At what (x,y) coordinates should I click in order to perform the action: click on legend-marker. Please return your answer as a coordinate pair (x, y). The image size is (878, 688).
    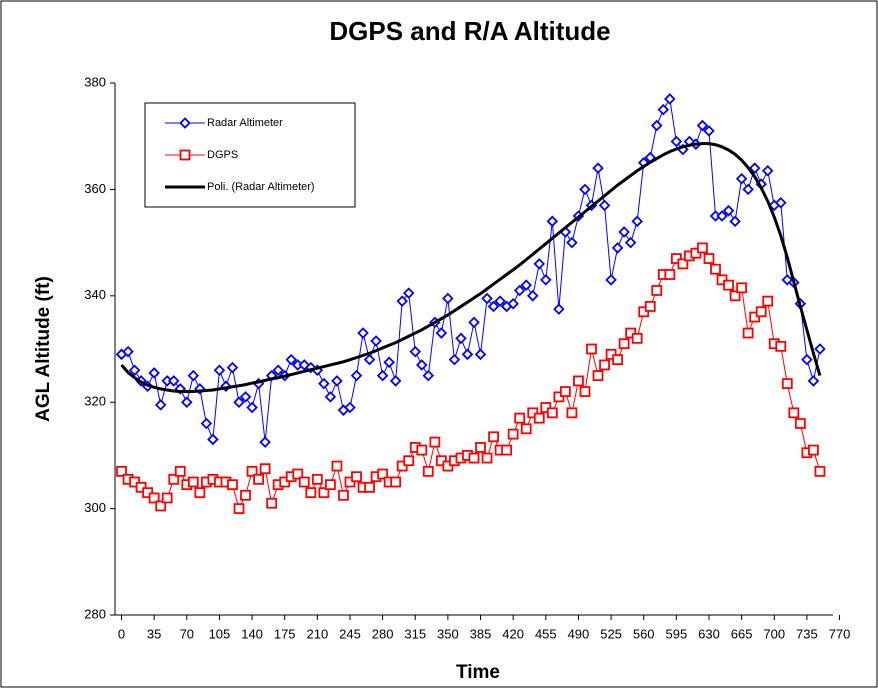
    Looking at the image, I should click on (185, 123).